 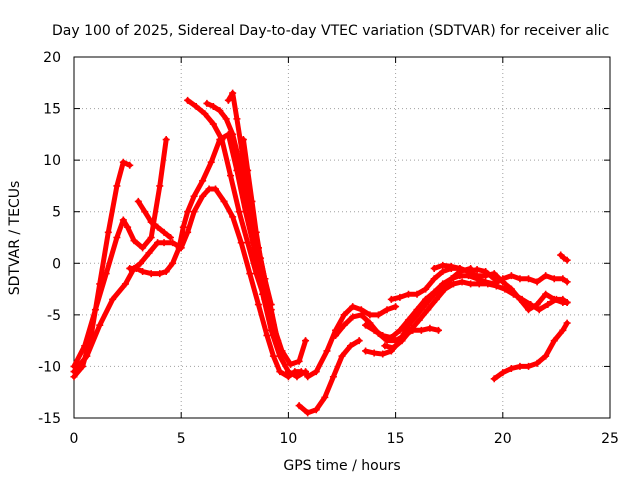 What do you see at coordinates (54, 316) in the screenshot?
I see `y-tick-label: -5` at bounding box center [54, 316].